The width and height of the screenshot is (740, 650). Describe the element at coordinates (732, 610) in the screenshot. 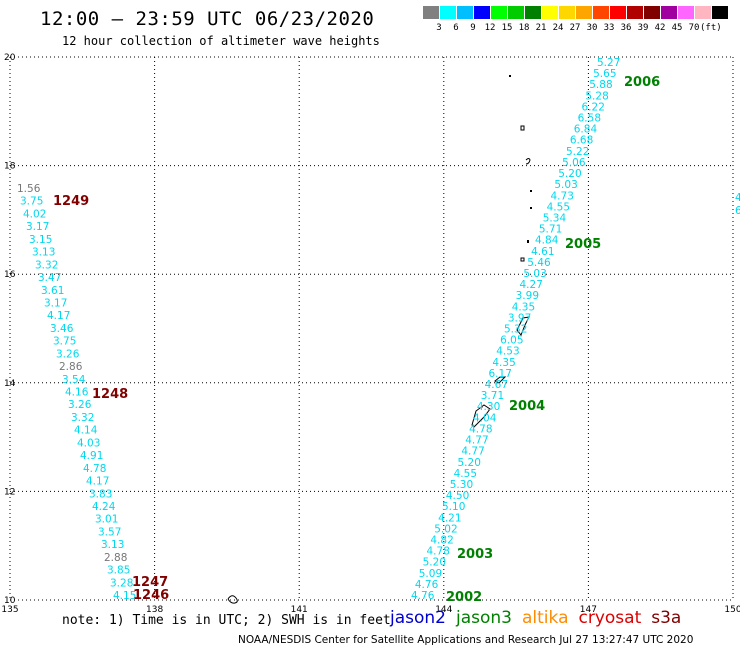

I see `longitude-label: 150` at that location.